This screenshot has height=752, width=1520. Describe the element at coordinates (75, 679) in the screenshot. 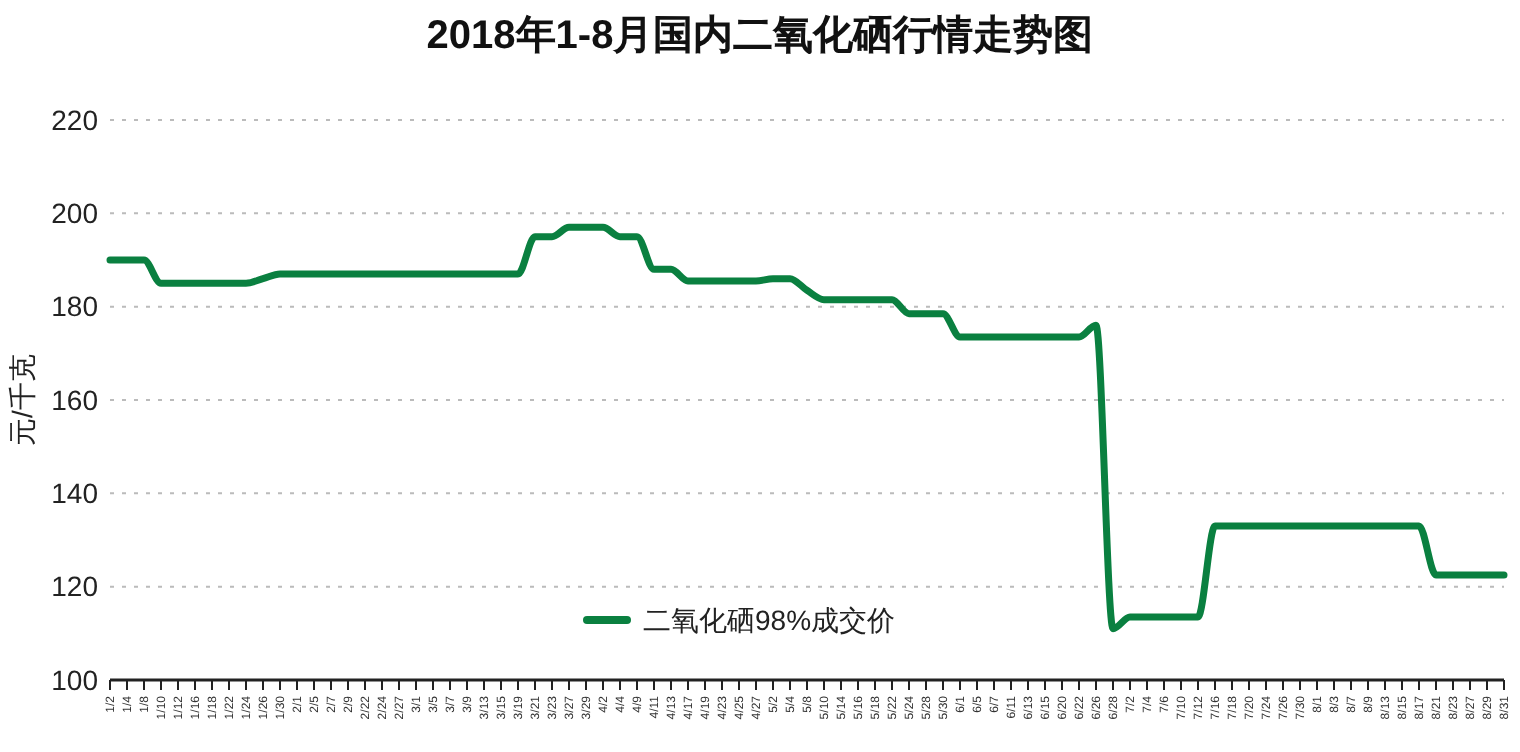

I see `y-tick-label: 100` at that location.